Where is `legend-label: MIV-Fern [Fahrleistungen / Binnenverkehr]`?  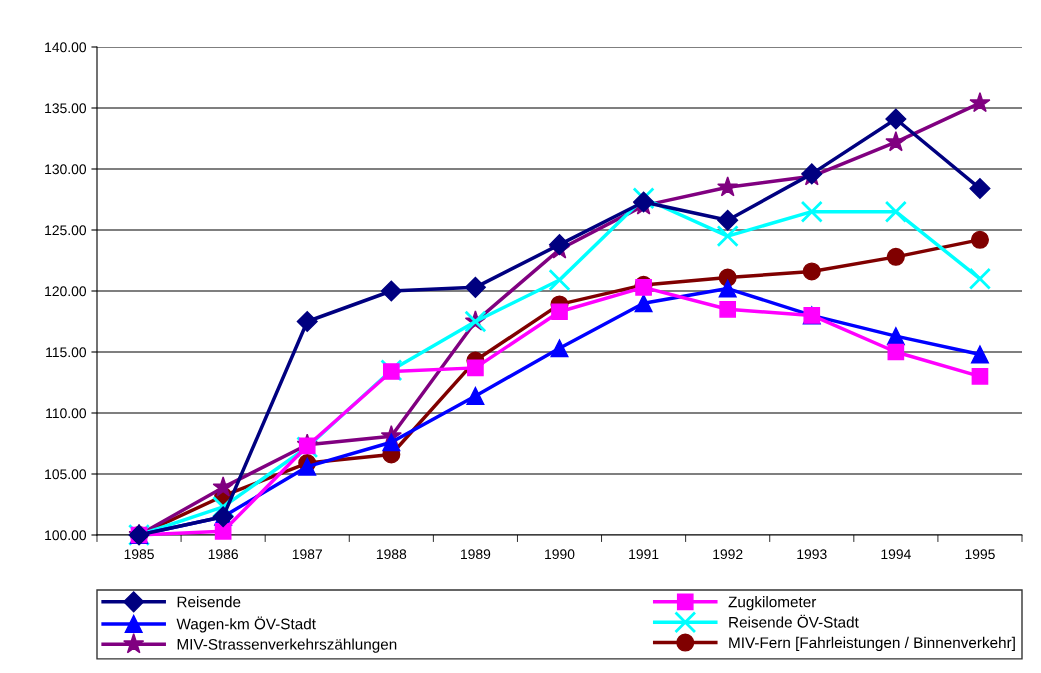 legend-label: MIV-Fern [Fahrleistungen / Binnenverkehr] is located at coordinates (872, 644).